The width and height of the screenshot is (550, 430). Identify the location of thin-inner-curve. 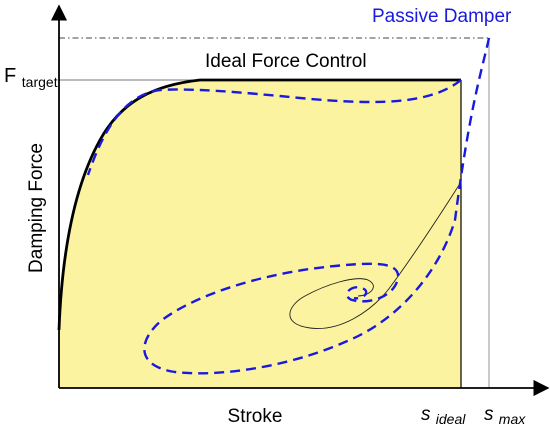
(375, 255).